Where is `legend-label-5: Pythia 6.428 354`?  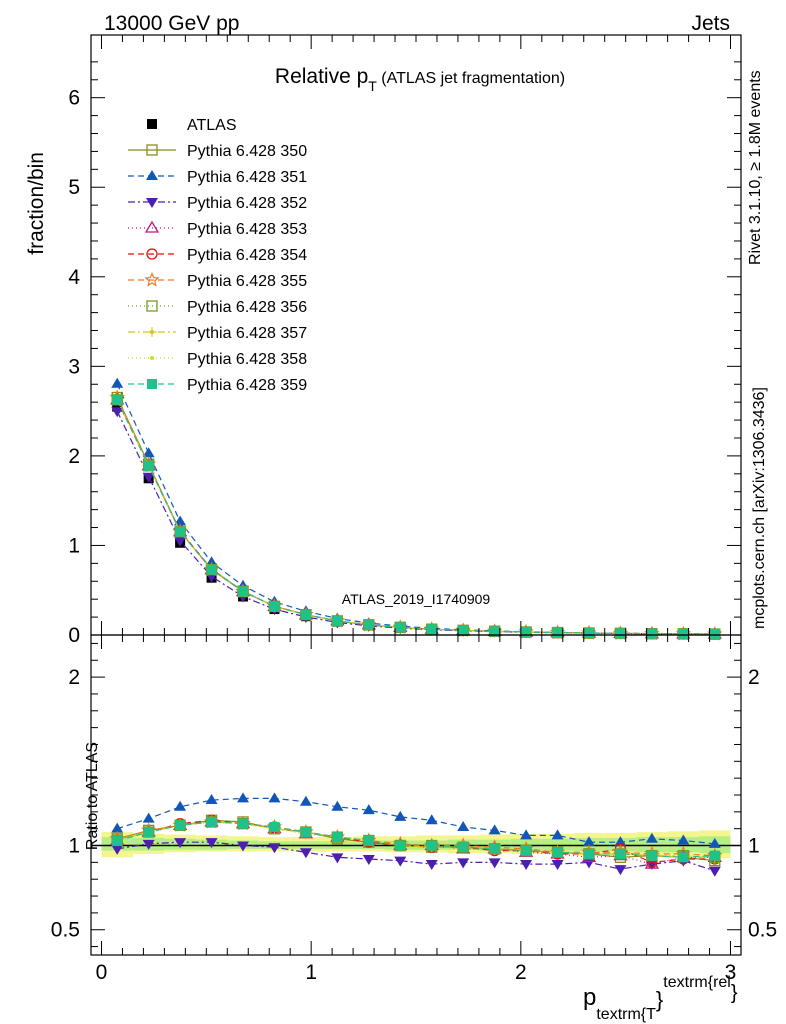 legend-label-5: Pythia 6.428 354 is located at coordinates (247, 255).